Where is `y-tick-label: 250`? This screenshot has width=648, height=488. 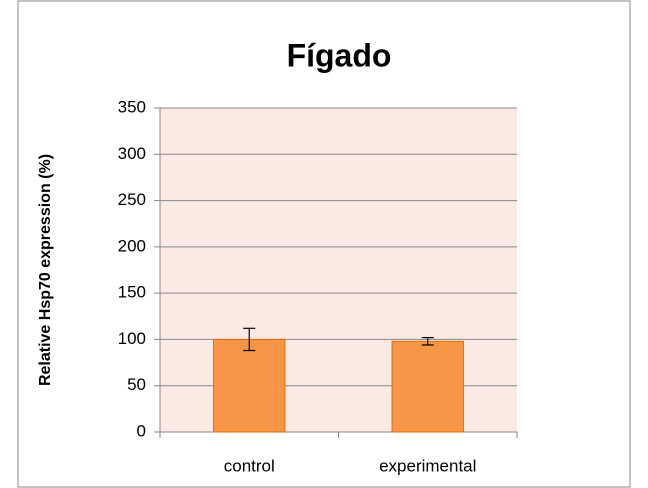
y-tick-label: 250 is located at coordinates (132, 199).